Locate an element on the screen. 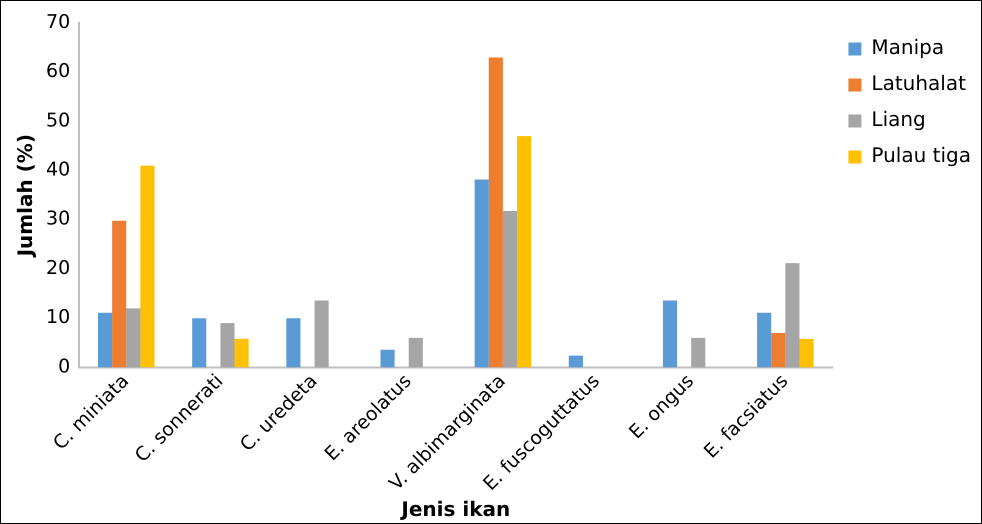 This screenshot has width=982, height=524. y-tick-label: 30 is located at coordinates (58, 219).